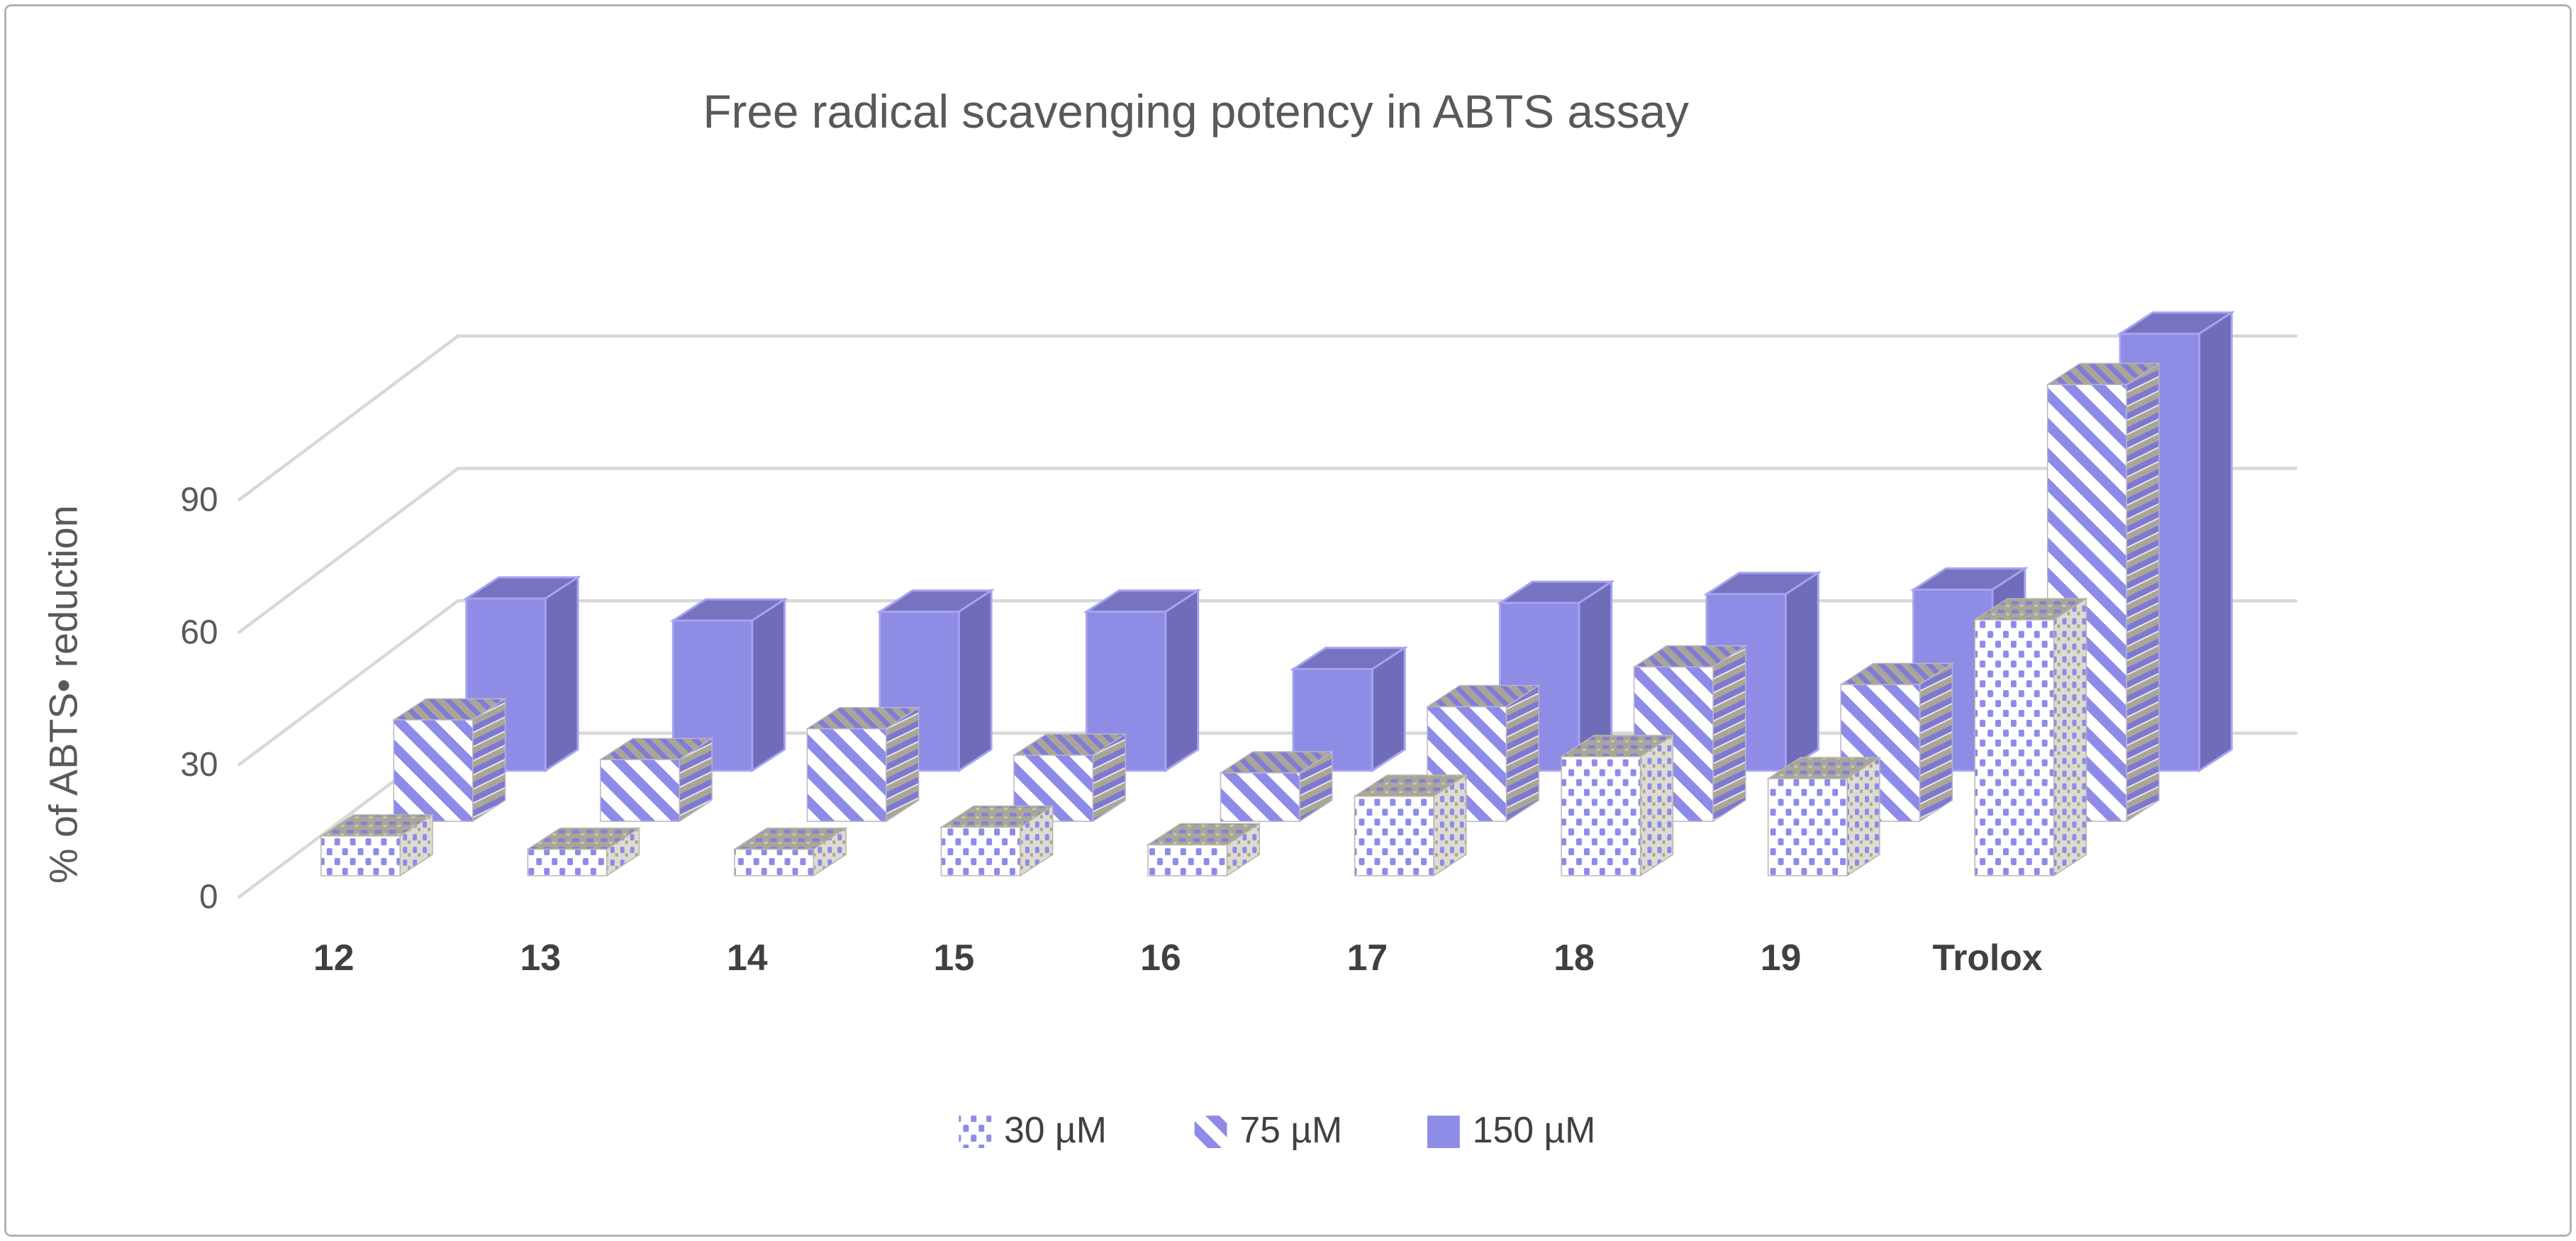  What do you see at coordinates (334, 957) in the screenshot?
I see `x-label-12: 12` at bounding box center [334, 957].